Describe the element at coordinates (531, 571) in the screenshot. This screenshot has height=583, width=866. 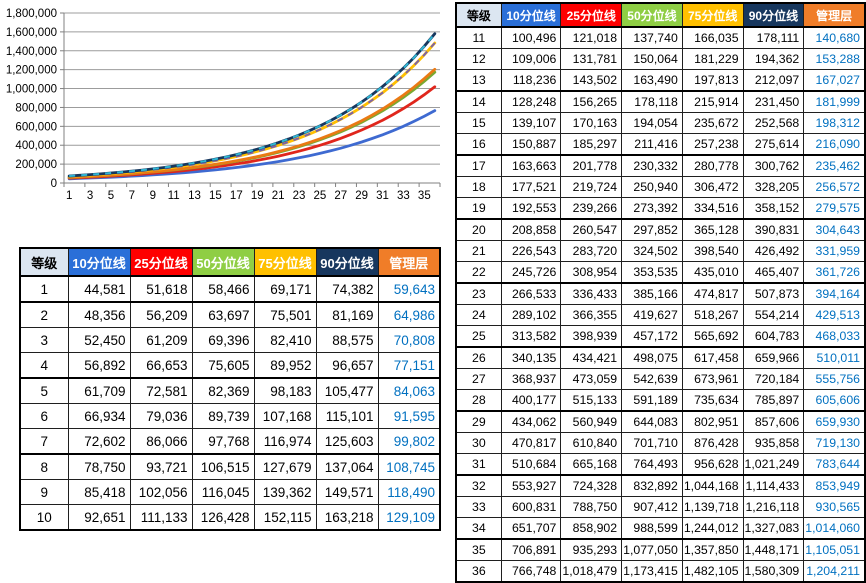
I see `cell-value: 766,748` at that location.